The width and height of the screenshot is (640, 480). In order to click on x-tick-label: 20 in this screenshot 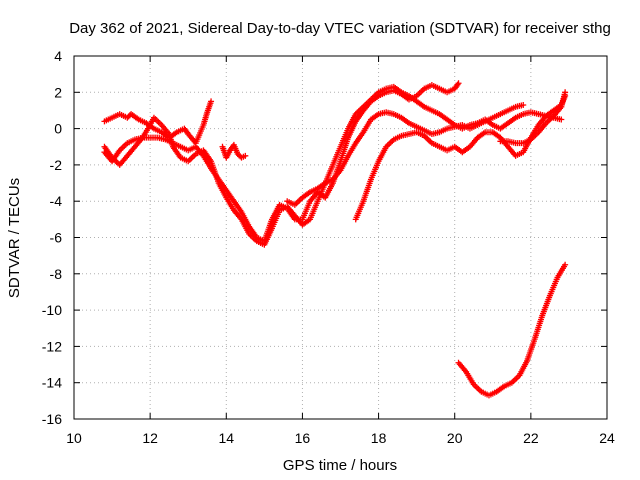, I will do `click(455, 438)`.